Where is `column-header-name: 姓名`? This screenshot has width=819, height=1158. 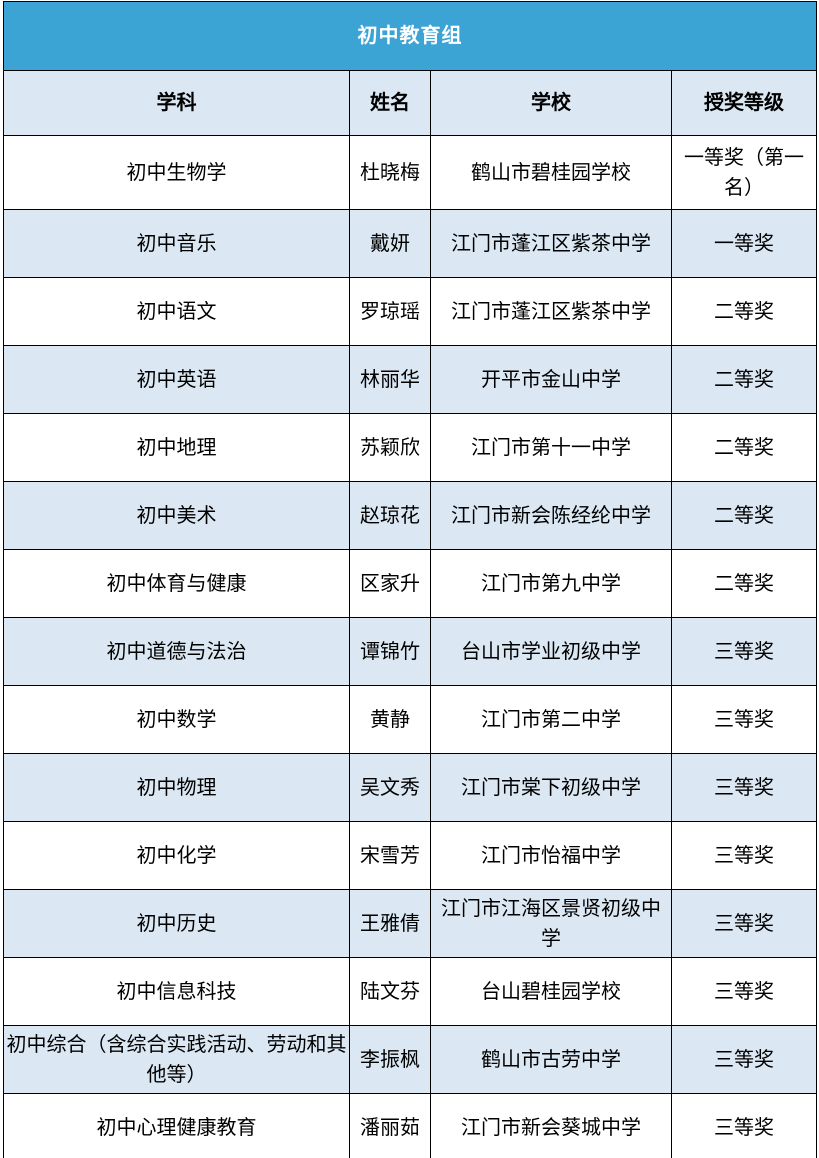 column-header-name: 姓名 is located at coordinates (390, 103).